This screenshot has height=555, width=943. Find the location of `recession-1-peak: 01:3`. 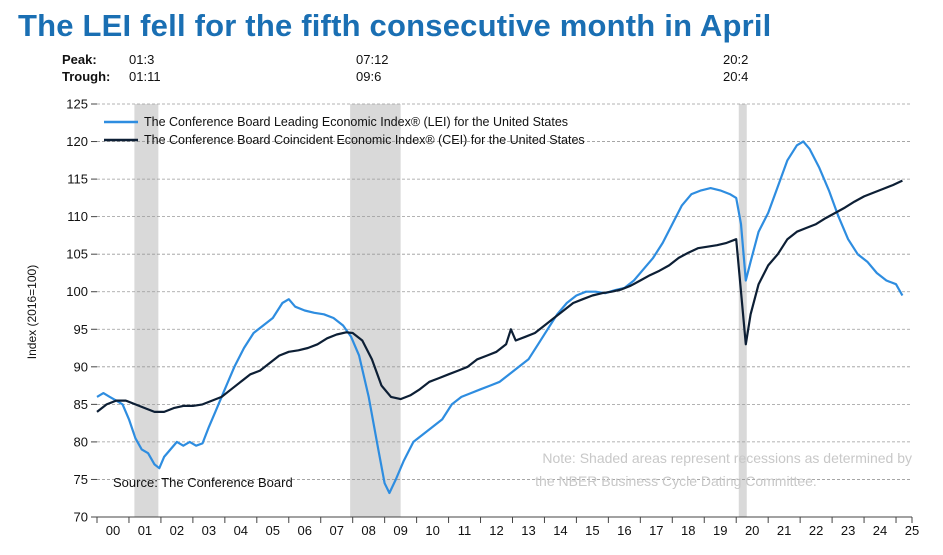

recession-1-peak: 01:3 is located at coordinates (142, 59).